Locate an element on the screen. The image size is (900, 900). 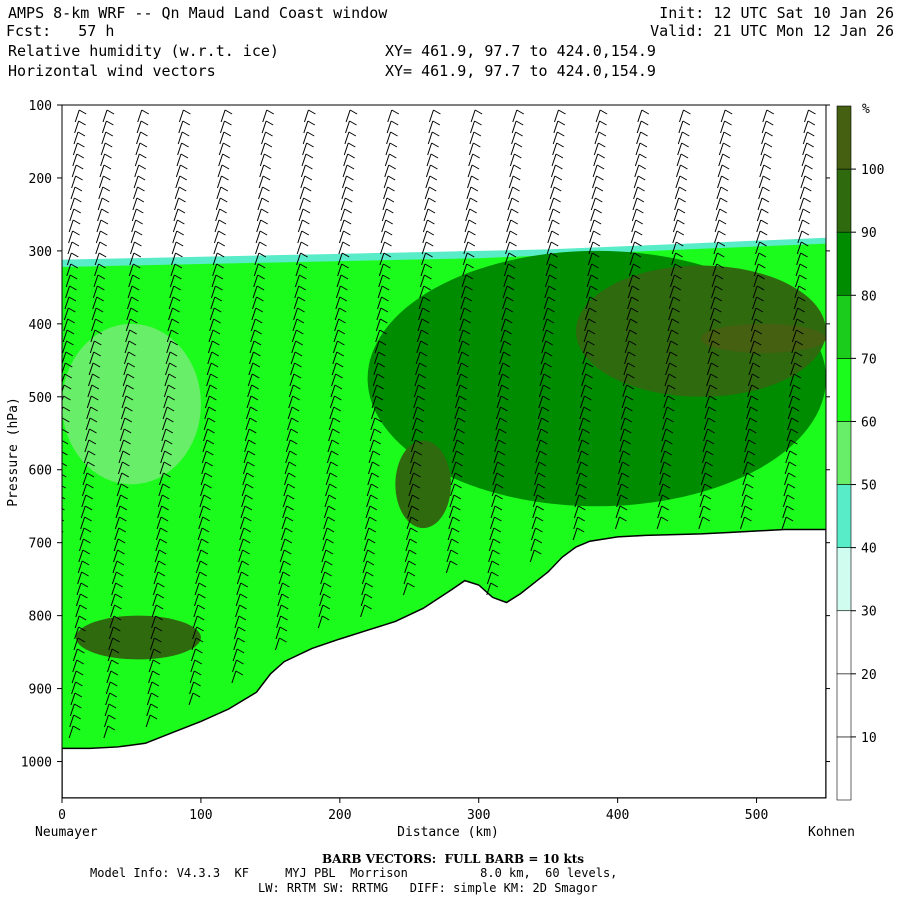
y-tick-label: 100 is located at coordinates (40, 106).